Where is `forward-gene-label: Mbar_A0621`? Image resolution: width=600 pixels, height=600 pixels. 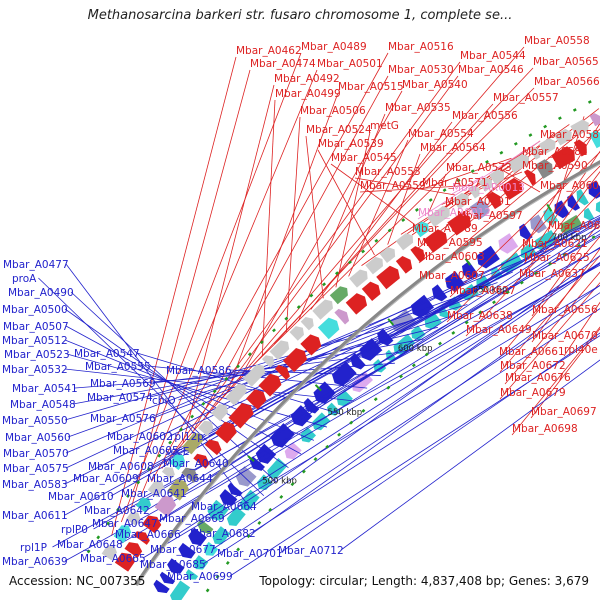
forward-gene-label: Mbar_A0621 is located at coordinates (555, 244).